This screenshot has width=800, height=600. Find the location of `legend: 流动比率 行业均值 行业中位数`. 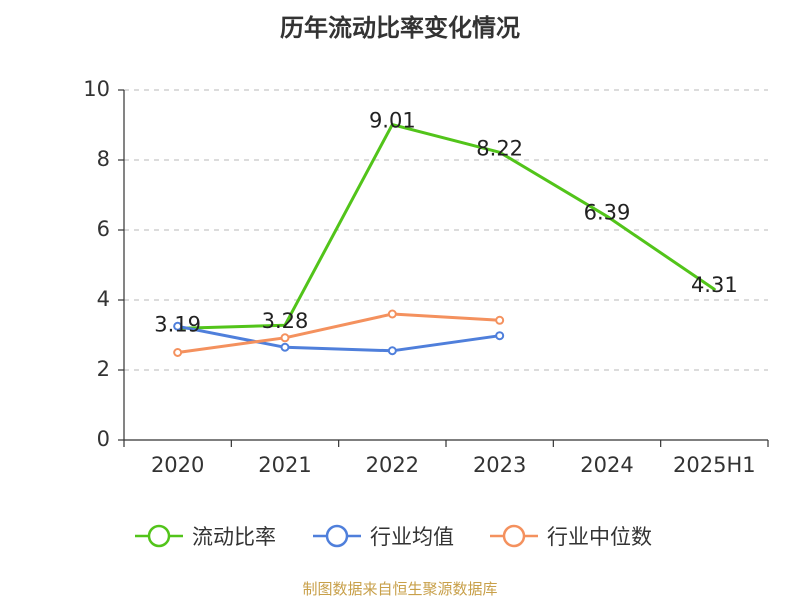

legend: 流动比率 行业均值 行业中位数 is located at coordinates (400, 538).